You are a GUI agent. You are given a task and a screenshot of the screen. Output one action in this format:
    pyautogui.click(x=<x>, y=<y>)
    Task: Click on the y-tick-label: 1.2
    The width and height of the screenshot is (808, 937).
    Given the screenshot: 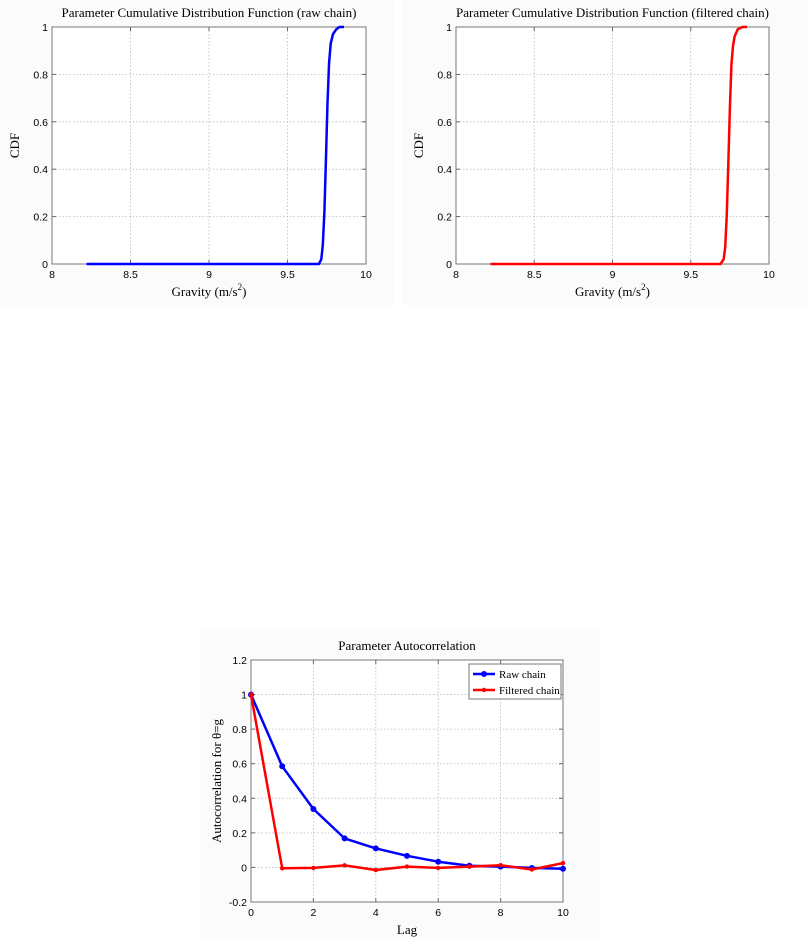 What is the action you would take?
    pyautogui.click(x=239, y=661)
    